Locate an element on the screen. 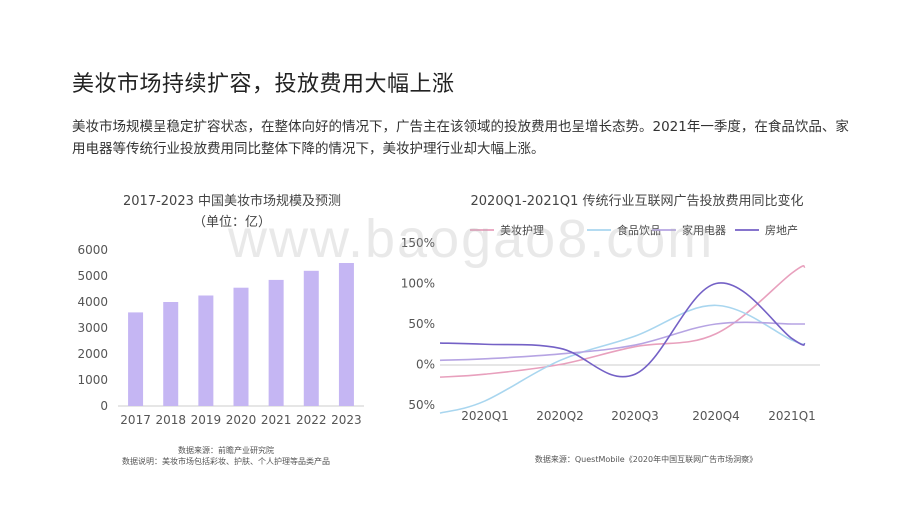  line-y-tick-label: 150% is located at coordinates (418, 243).